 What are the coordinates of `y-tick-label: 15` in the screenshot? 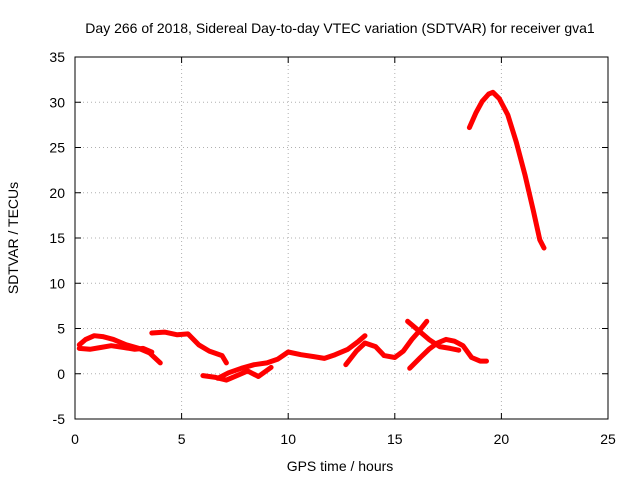 It's located at (57, 238).